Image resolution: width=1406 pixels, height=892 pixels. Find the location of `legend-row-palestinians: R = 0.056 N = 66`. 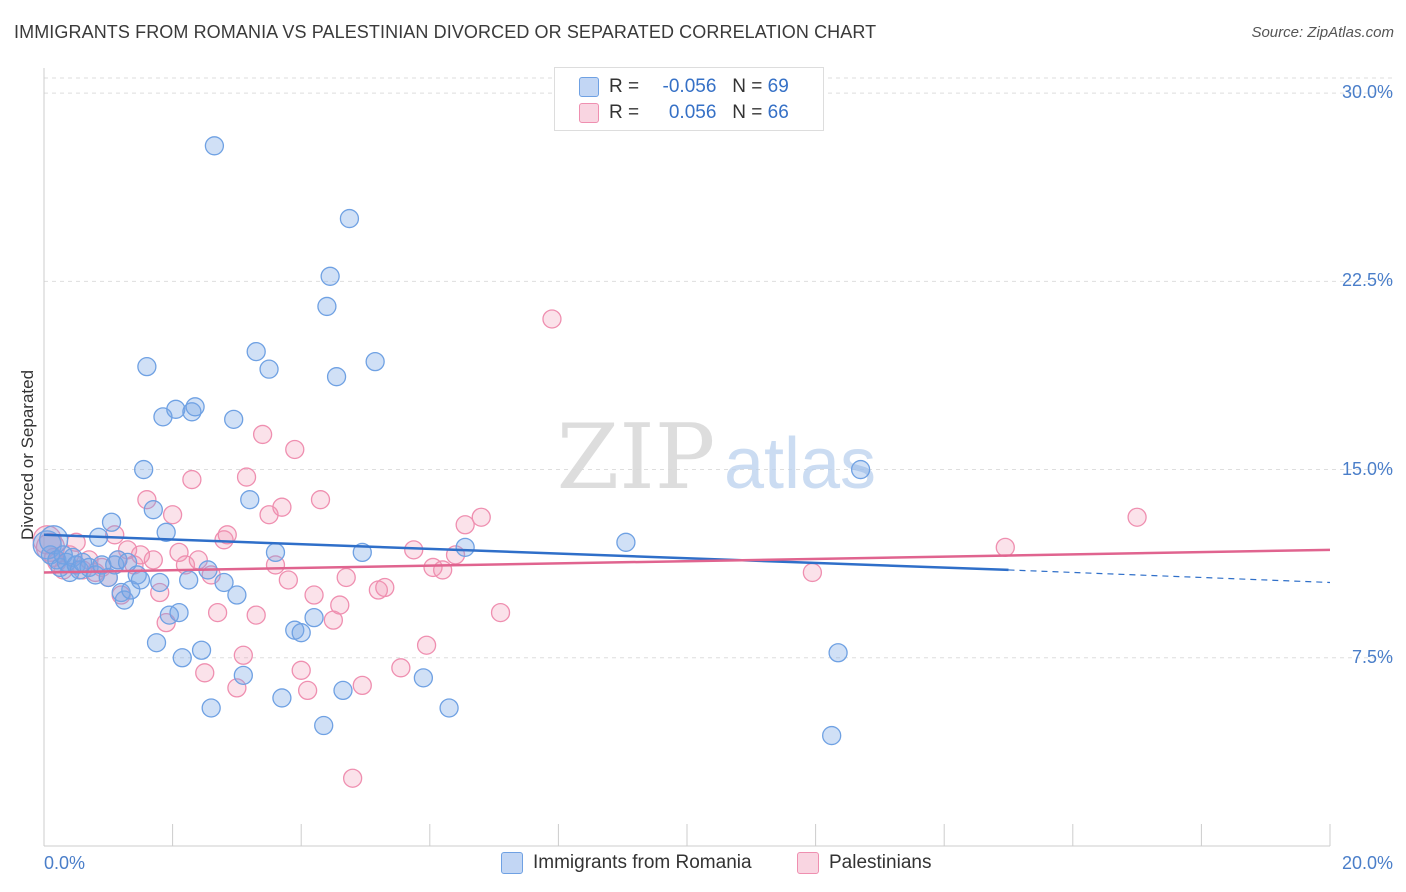

legend-row-palestinians: R = 0.056 N = 66 is located at coordinates (684, 113).